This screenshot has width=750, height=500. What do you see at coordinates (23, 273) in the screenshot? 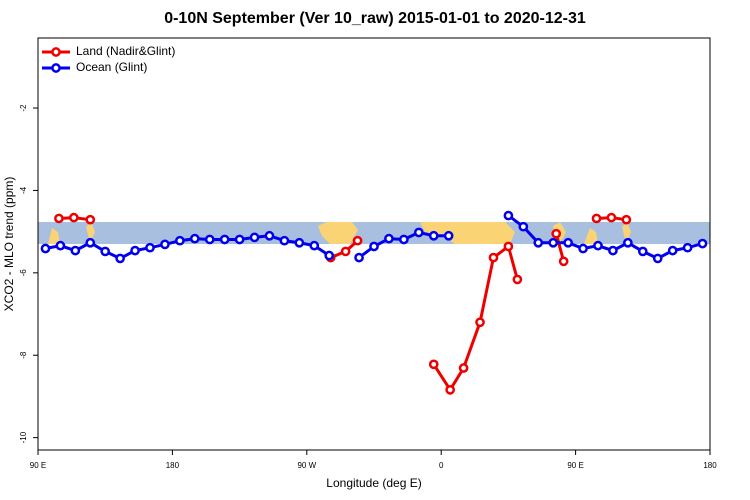
I see `y-tick-label: -6` at bounding box center [23, 273].